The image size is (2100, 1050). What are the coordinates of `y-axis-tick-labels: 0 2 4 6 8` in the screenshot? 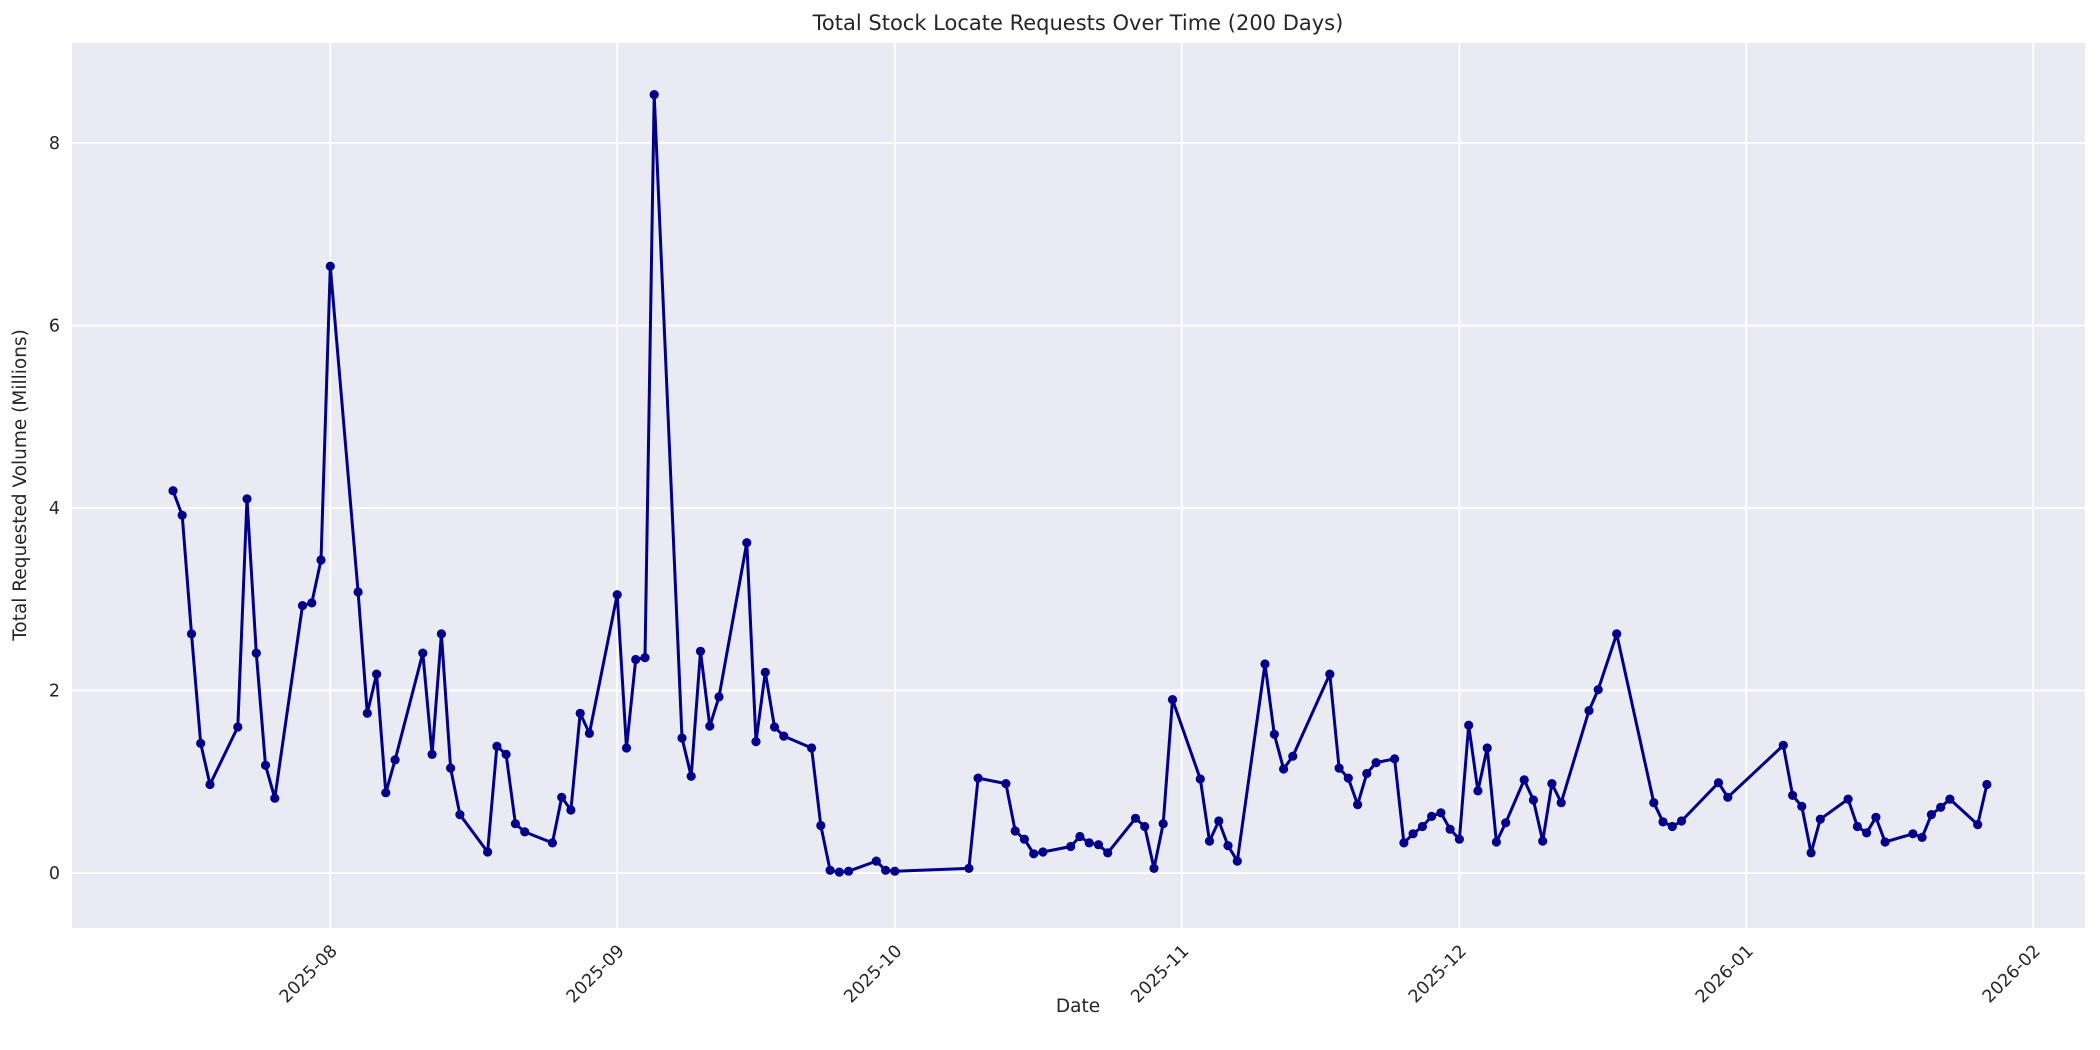 It's located at (54, 509).